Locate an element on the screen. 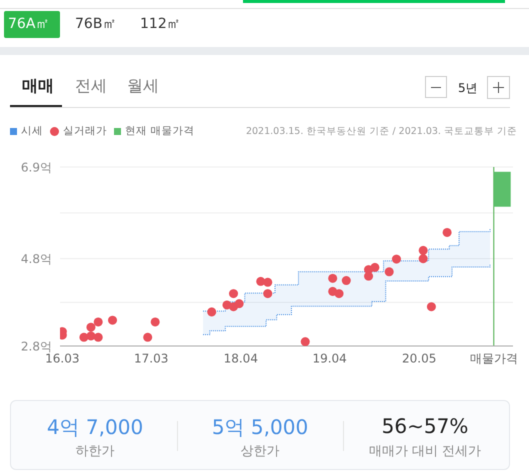  legend-label: 현재 매물가격 is located at coordinates (159, 131).